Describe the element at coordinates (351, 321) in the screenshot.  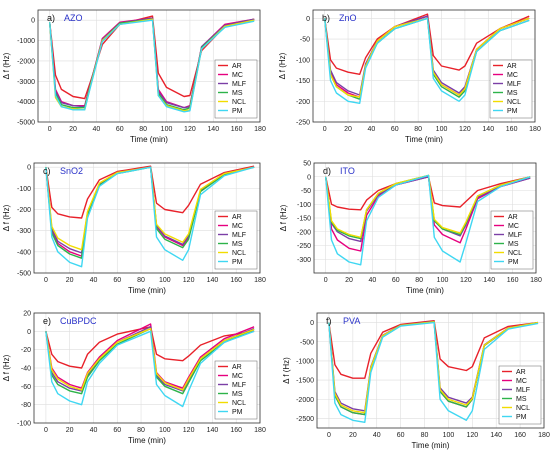
I see `panel-material-label: PVA` at that location.